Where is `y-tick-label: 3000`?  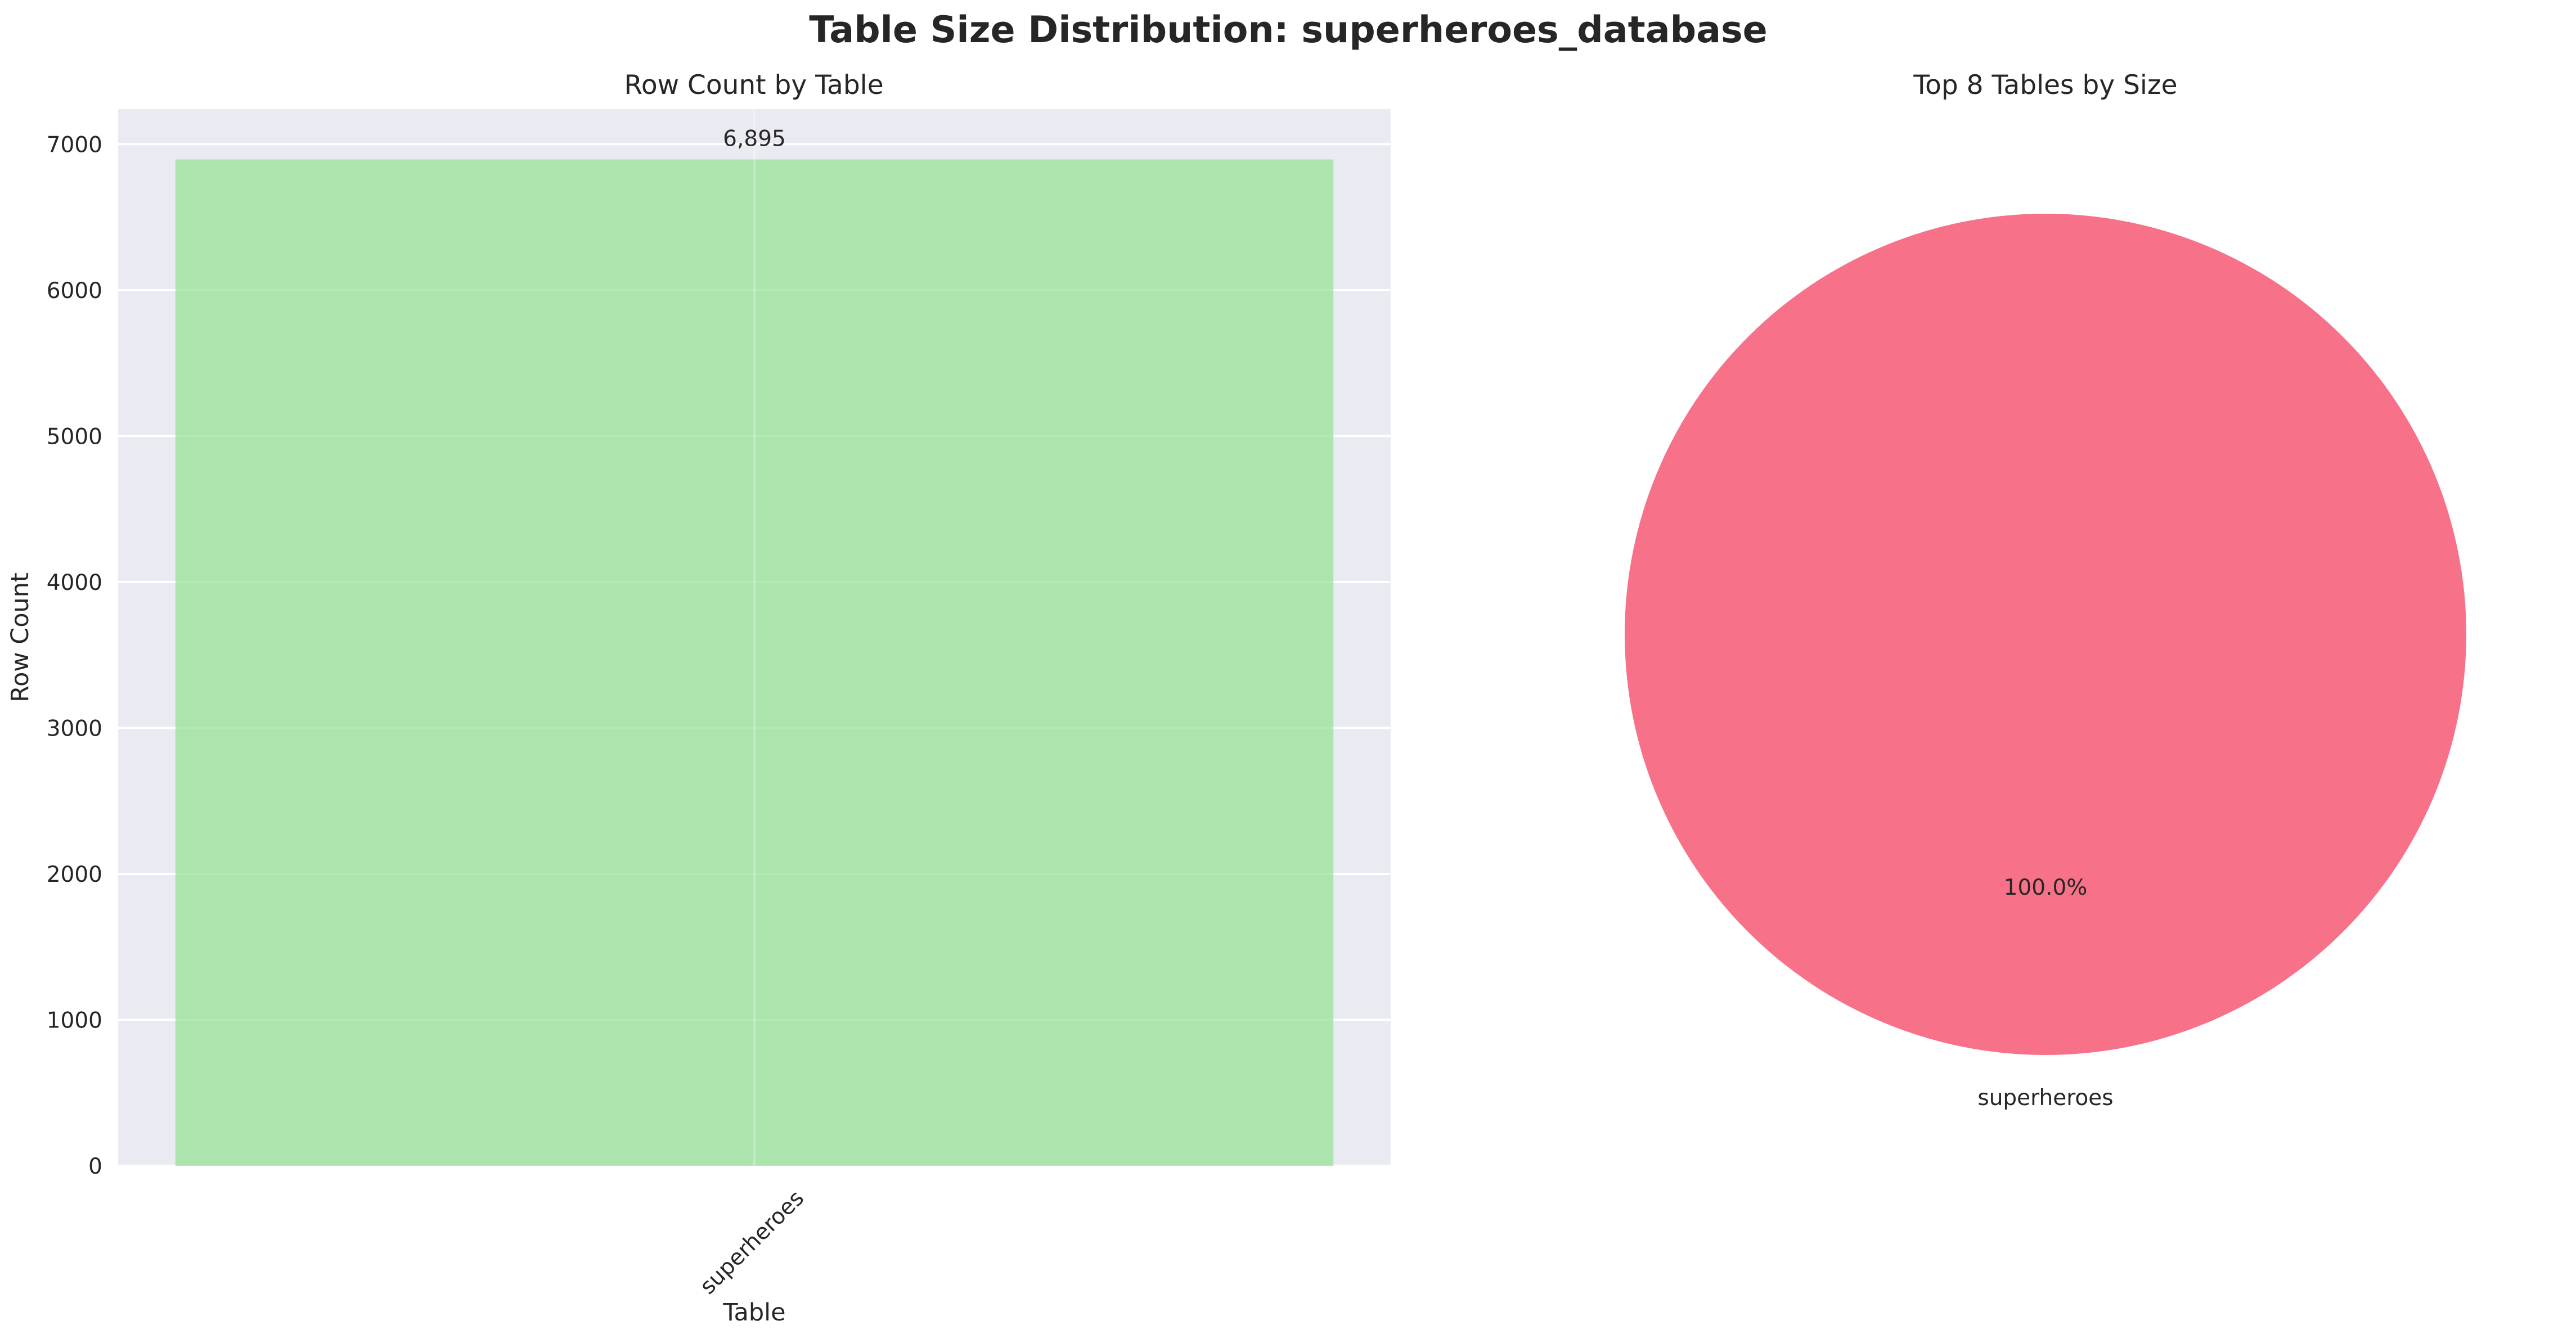
y-tick-label: 3000 is located at coordinates (74, 729).